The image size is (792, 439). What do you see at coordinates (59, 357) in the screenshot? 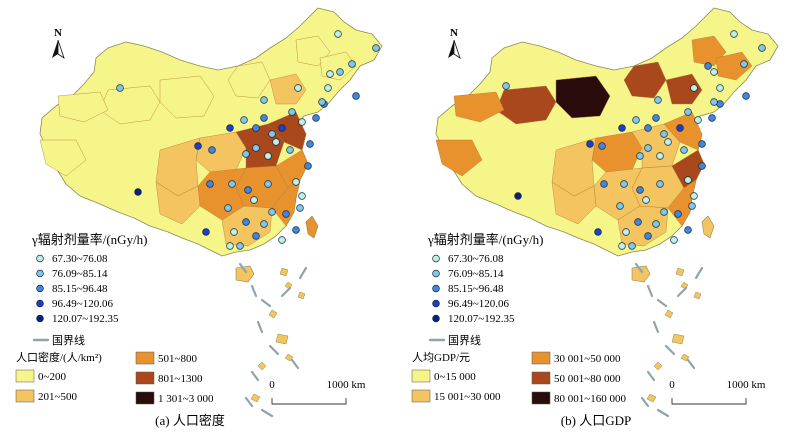
I see `fill-legend-title: 人口密度/(人/km²)` at bounding box center [59, 357].